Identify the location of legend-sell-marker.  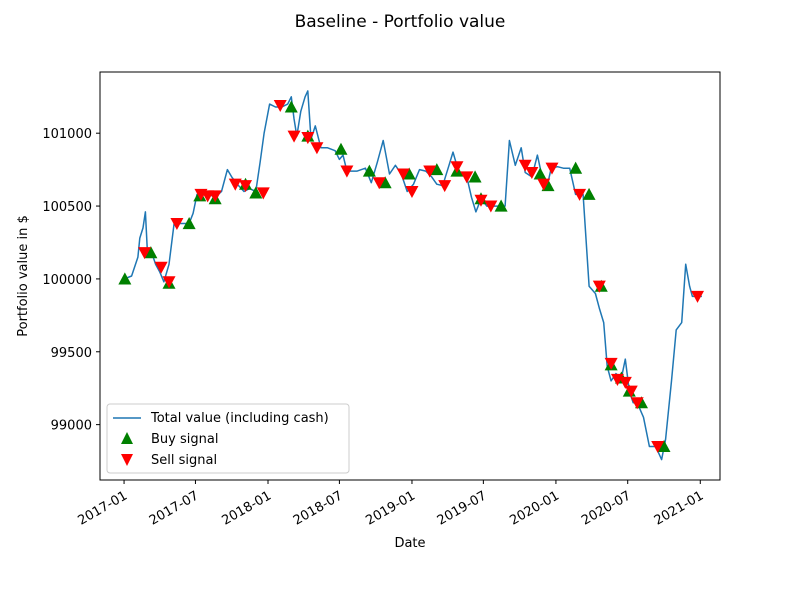
(127, 460).